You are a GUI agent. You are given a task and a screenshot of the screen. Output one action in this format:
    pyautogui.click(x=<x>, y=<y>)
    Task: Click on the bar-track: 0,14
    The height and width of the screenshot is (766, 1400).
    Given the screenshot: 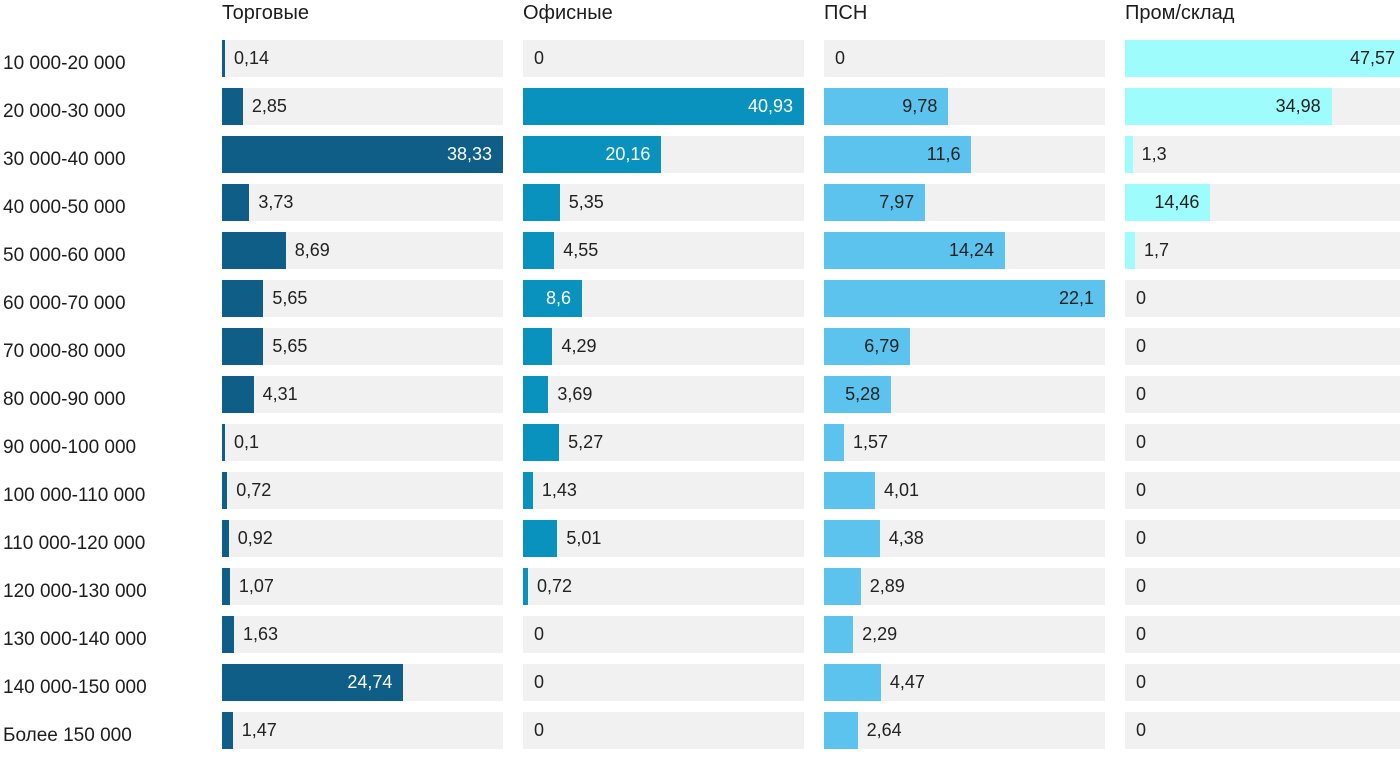 What is the action you would take?
    pyautogui.click(x=362, y=58)
    